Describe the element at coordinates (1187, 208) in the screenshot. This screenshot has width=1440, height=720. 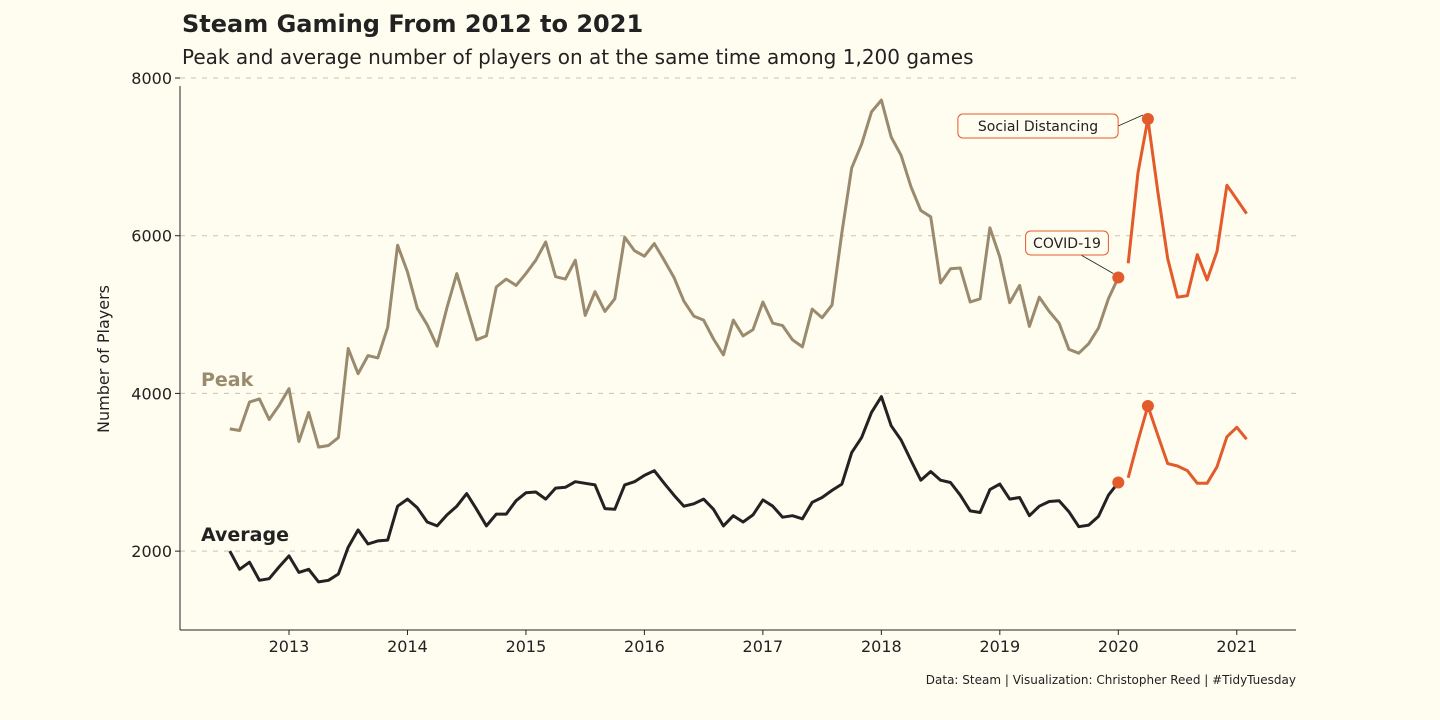
I see `peak-highlight-line` at that location.